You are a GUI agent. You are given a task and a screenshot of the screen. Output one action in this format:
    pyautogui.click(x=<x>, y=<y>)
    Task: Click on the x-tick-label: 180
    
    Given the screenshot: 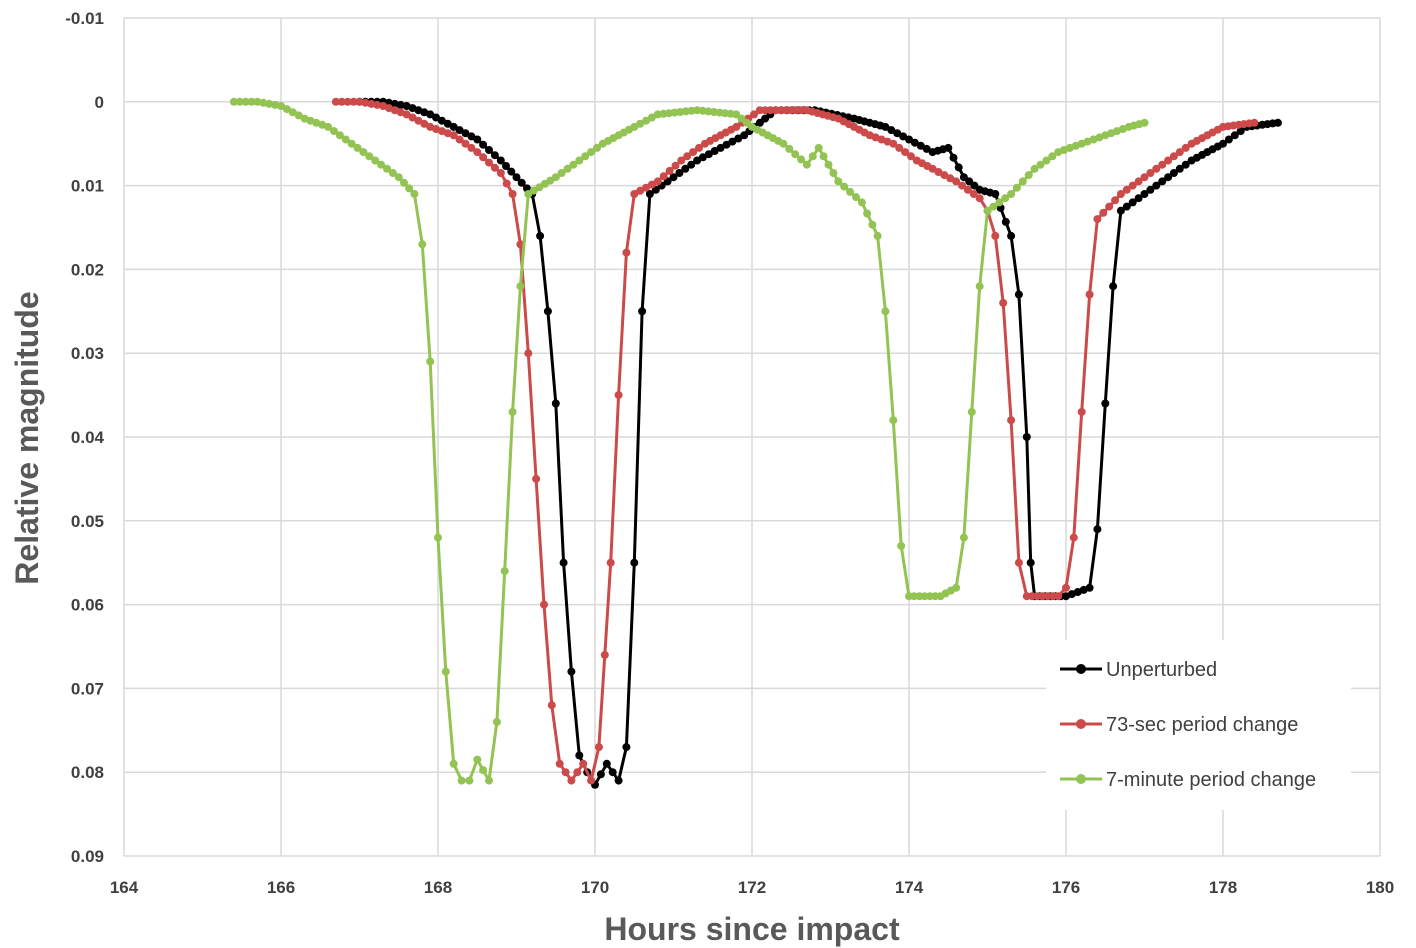 What is the action you would take?
    pyautogui.click(x=1380, y=887)
    